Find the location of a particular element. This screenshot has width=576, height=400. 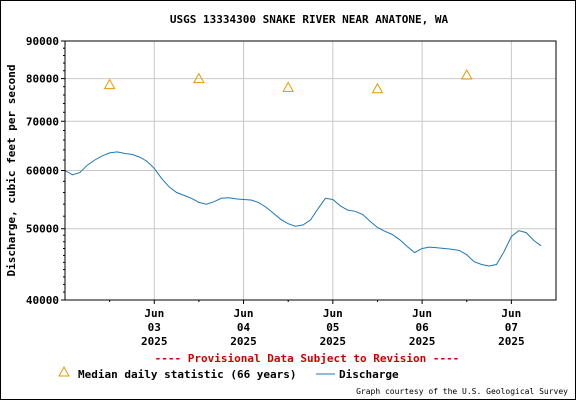

y-axis-ticks: 40000 50000 60000 70000 80000 90000 is located at coordinates (45, 171).